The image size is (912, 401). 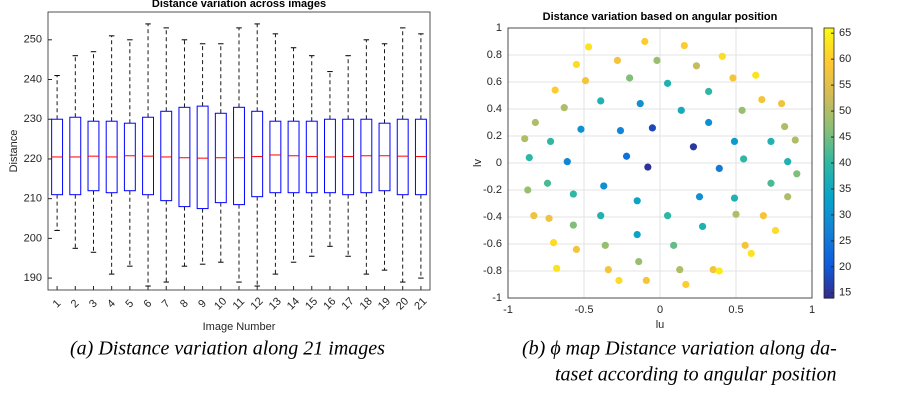 I want to click on x-tick-label: 7, so click(x=166, y=304).